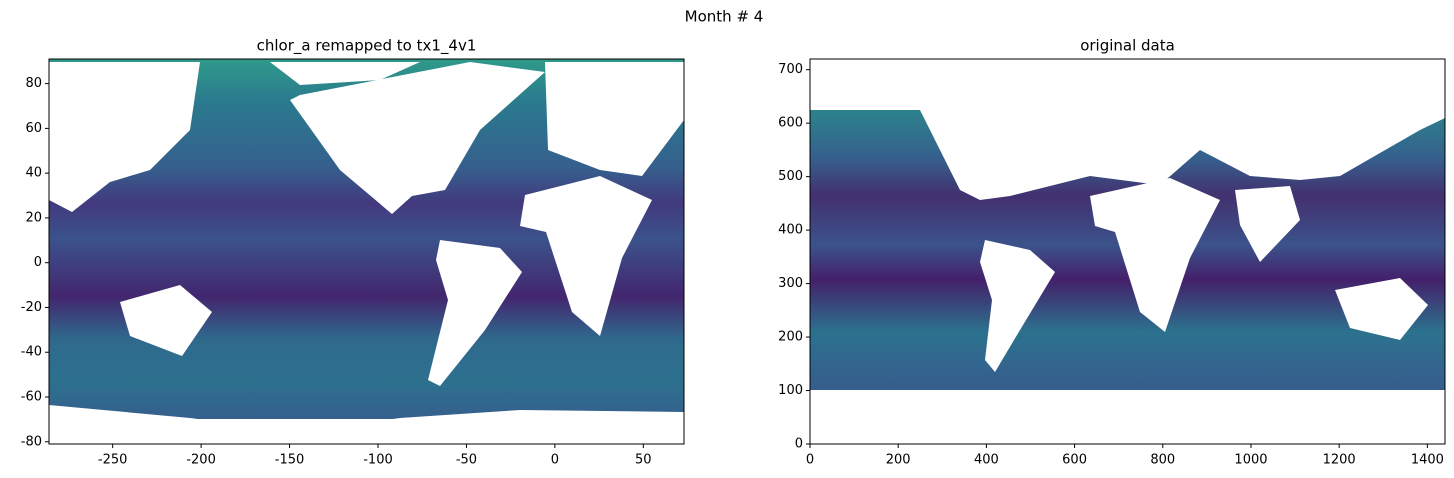  I want to click on x-tick-label: 1000, so click(1250, 460).